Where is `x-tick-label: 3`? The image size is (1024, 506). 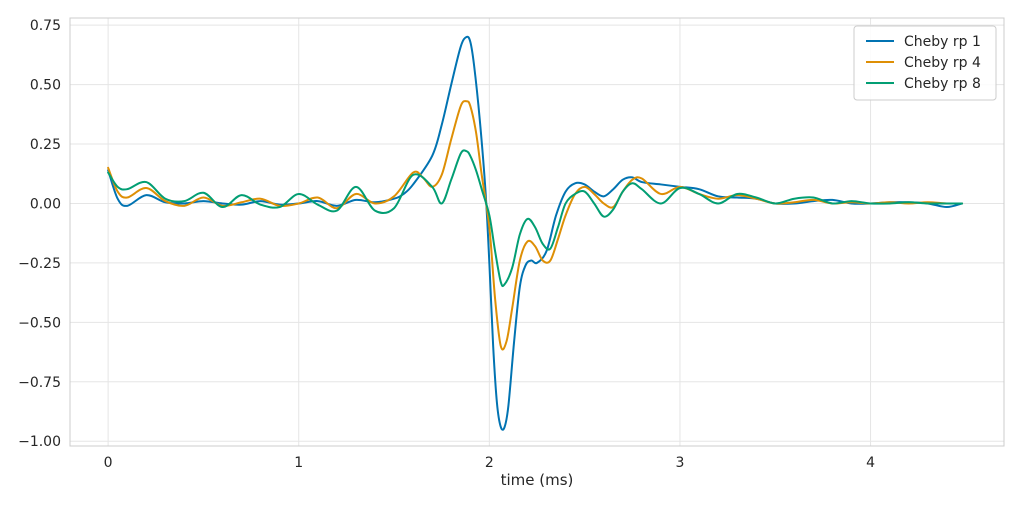
x-tick-label: 3 is located at coordinates (679, 463).